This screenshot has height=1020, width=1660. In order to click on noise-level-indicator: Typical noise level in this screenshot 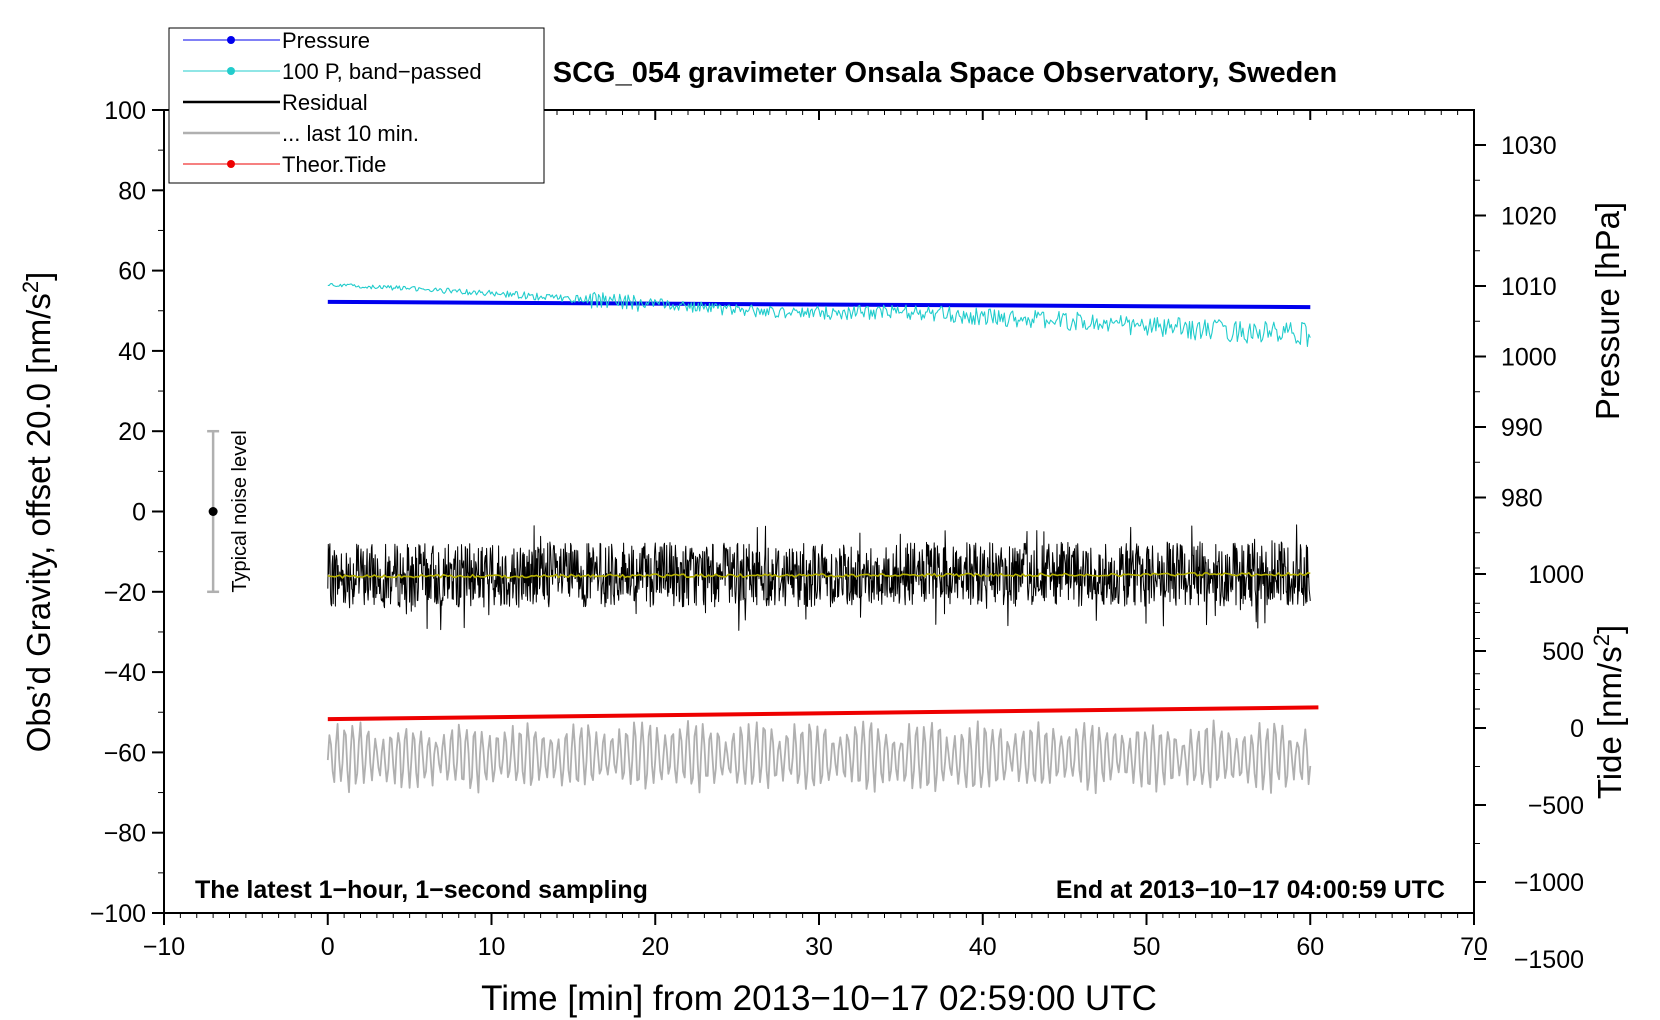, I will do `click(229, 511)`.